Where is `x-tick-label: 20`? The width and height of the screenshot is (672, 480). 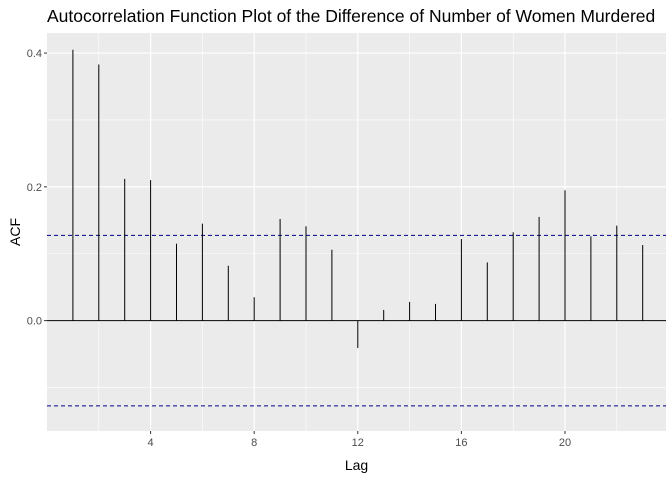 x-tick-label: 20 is located at coordinates (565, 443).